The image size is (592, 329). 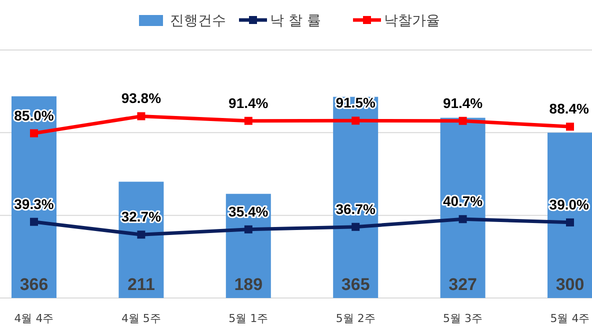 I want to click on x-tick-label: 5월 1주, so click(x=248, y=318).